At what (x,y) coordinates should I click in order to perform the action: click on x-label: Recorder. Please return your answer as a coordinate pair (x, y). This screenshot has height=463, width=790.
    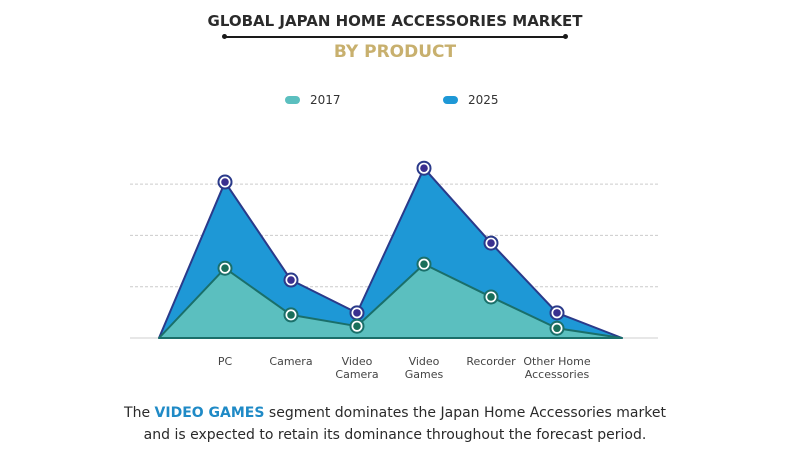
    Looking at the image, I should click on (491, 361).